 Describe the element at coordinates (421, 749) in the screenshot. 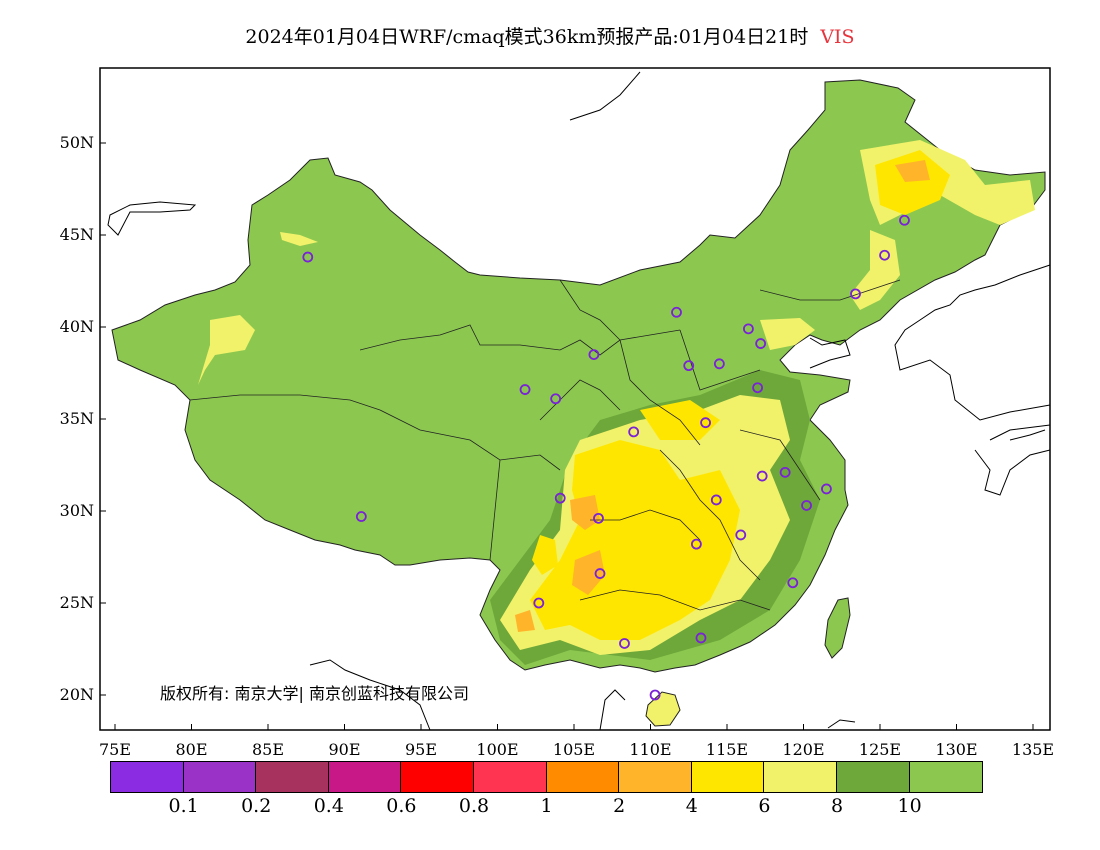

I see `lon-tick-label: 95E` at that location.